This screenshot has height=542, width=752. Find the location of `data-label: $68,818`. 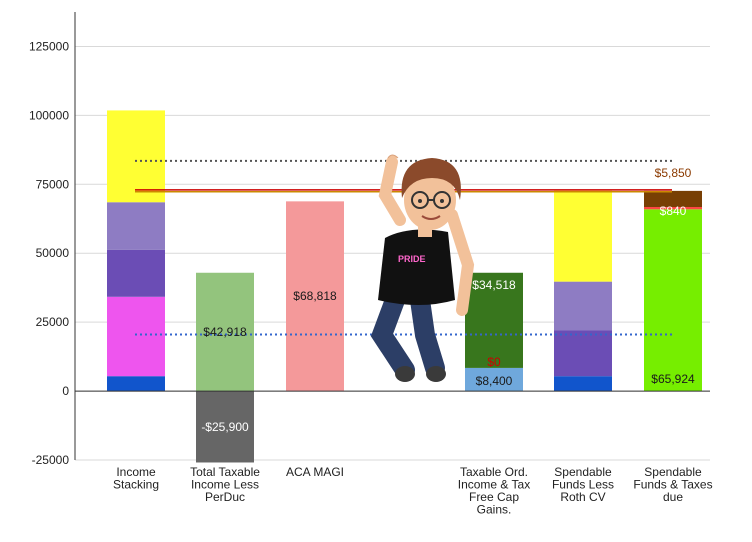

data-label: $68,818 is located at coordinates (315, 296).